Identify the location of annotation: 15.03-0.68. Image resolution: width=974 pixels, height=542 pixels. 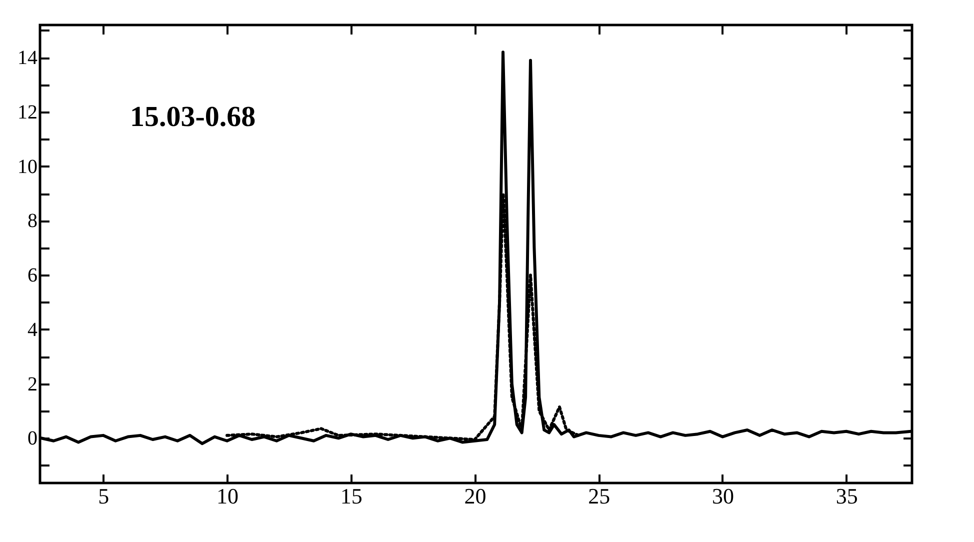
(193, 117).